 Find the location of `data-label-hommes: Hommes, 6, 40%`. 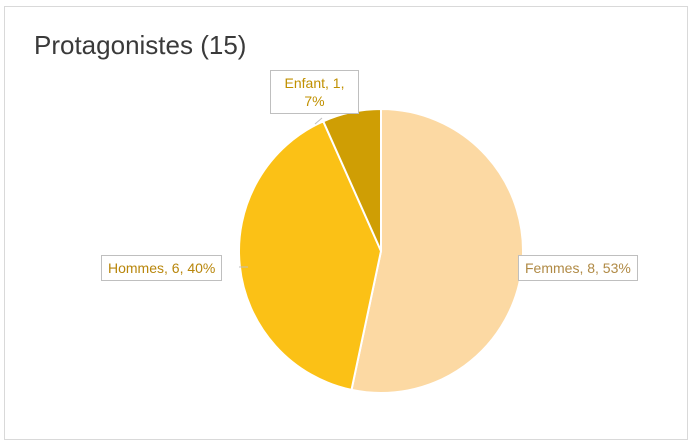

data-label-hommes: Hommes, 6, 40% is located at coordinates (162, 268).